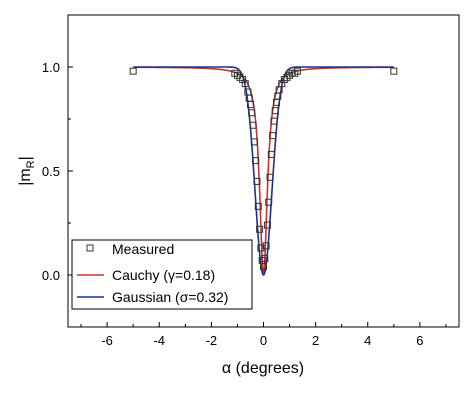 This screenshot has height=401, width=474. What do you see at coordinates (367, 340) in the screenshot?
I see `x-tick-label: 4` at bounding box center [367, 340].